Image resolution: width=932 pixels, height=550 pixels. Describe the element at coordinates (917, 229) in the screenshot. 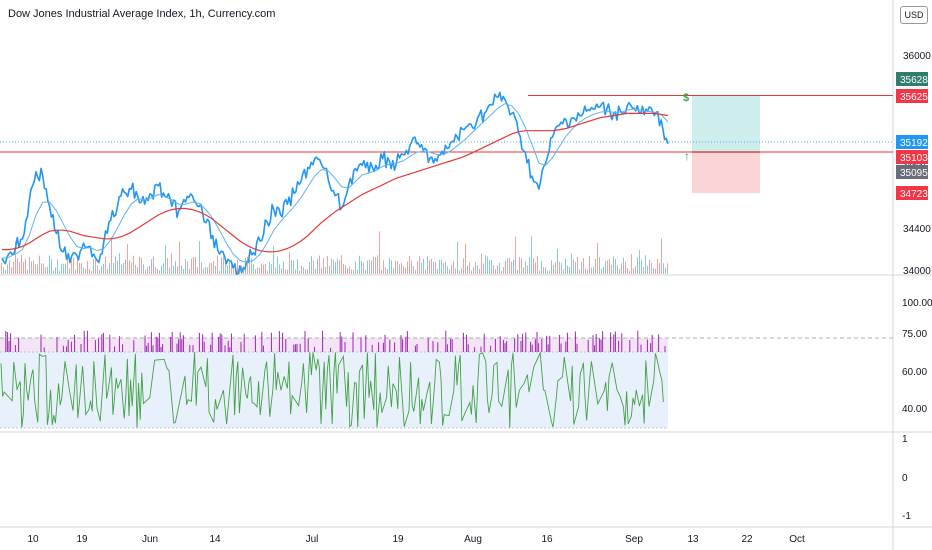

I see `price-axis-label: 34400` at that location.